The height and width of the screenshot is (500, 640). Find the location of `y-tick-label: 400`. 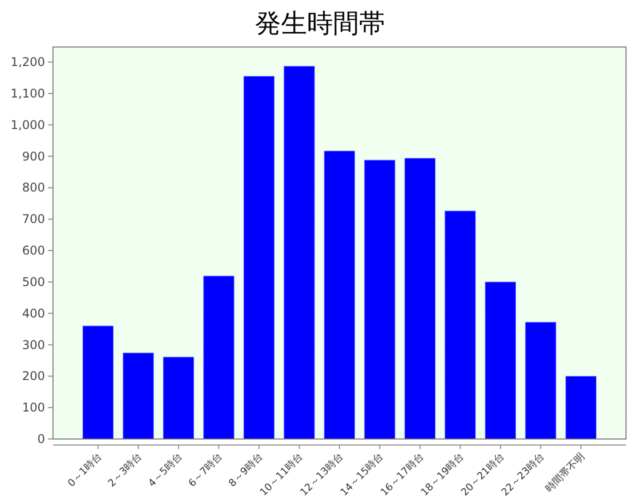

y-tick-label: 400 is located at coordinates (33, 313).